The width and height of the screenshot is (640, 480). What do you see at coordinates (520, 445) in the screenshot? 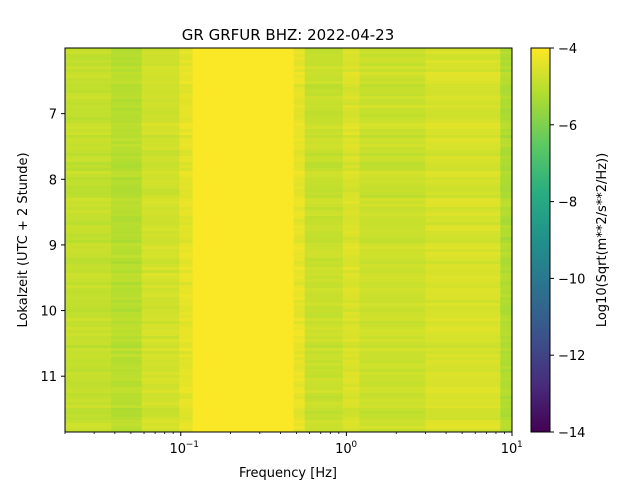
I see `x-tick-exponent: 1` at bounding box center [520, 445].